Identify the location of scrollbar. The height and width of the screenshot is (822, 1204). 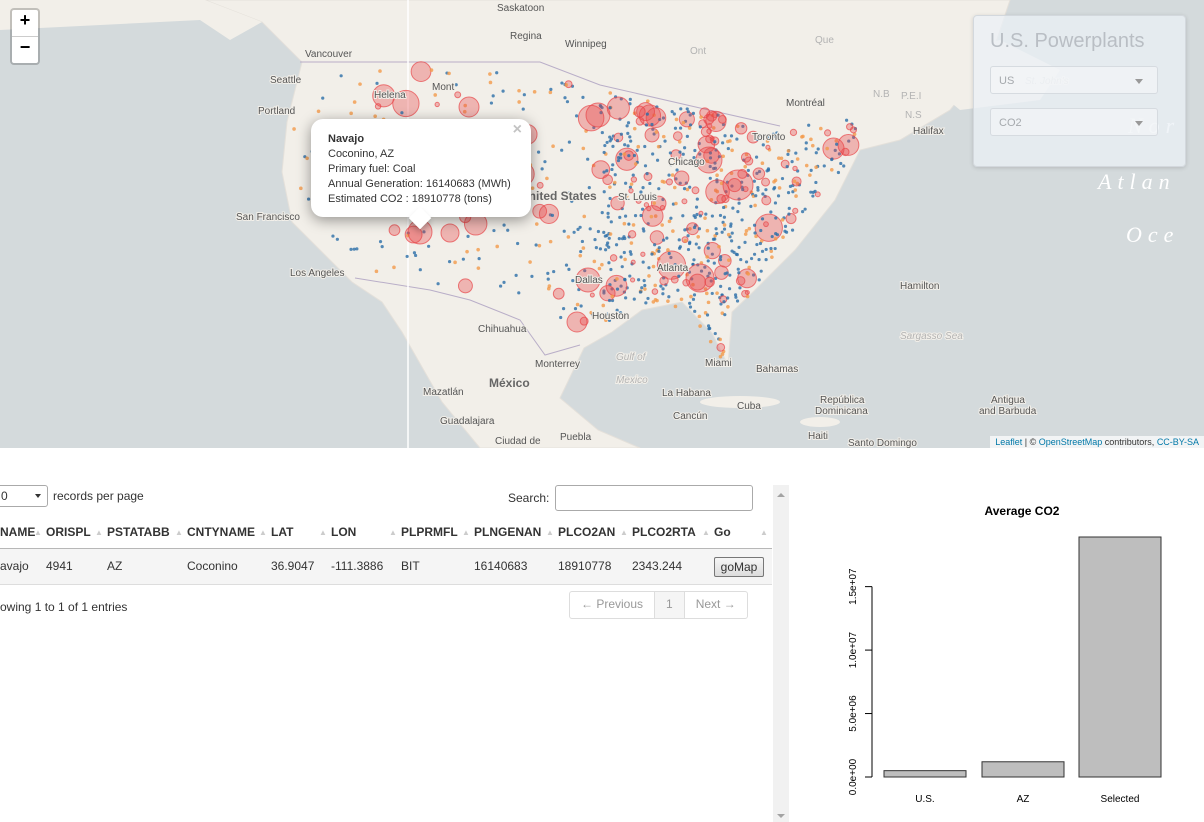
(781, 653).